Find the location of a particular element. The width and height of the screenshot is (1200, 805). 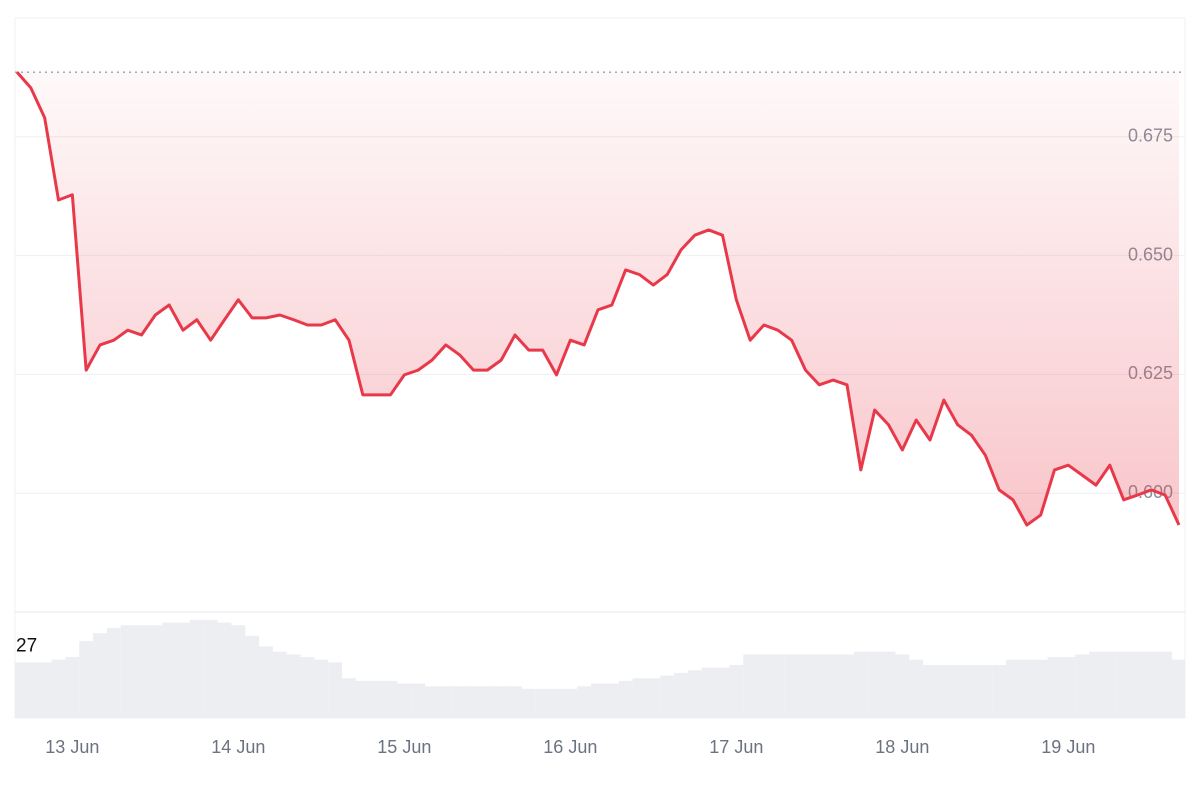

x-tick-label: 19 Jun is located at coordinates (1068, 747).